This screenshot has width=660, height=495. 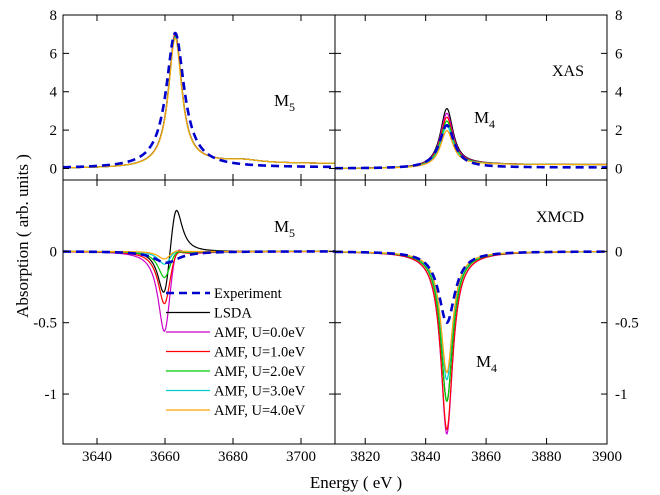 I want to click on legend-item: AMF, U=4.0eV, so click(x=236, y=411).